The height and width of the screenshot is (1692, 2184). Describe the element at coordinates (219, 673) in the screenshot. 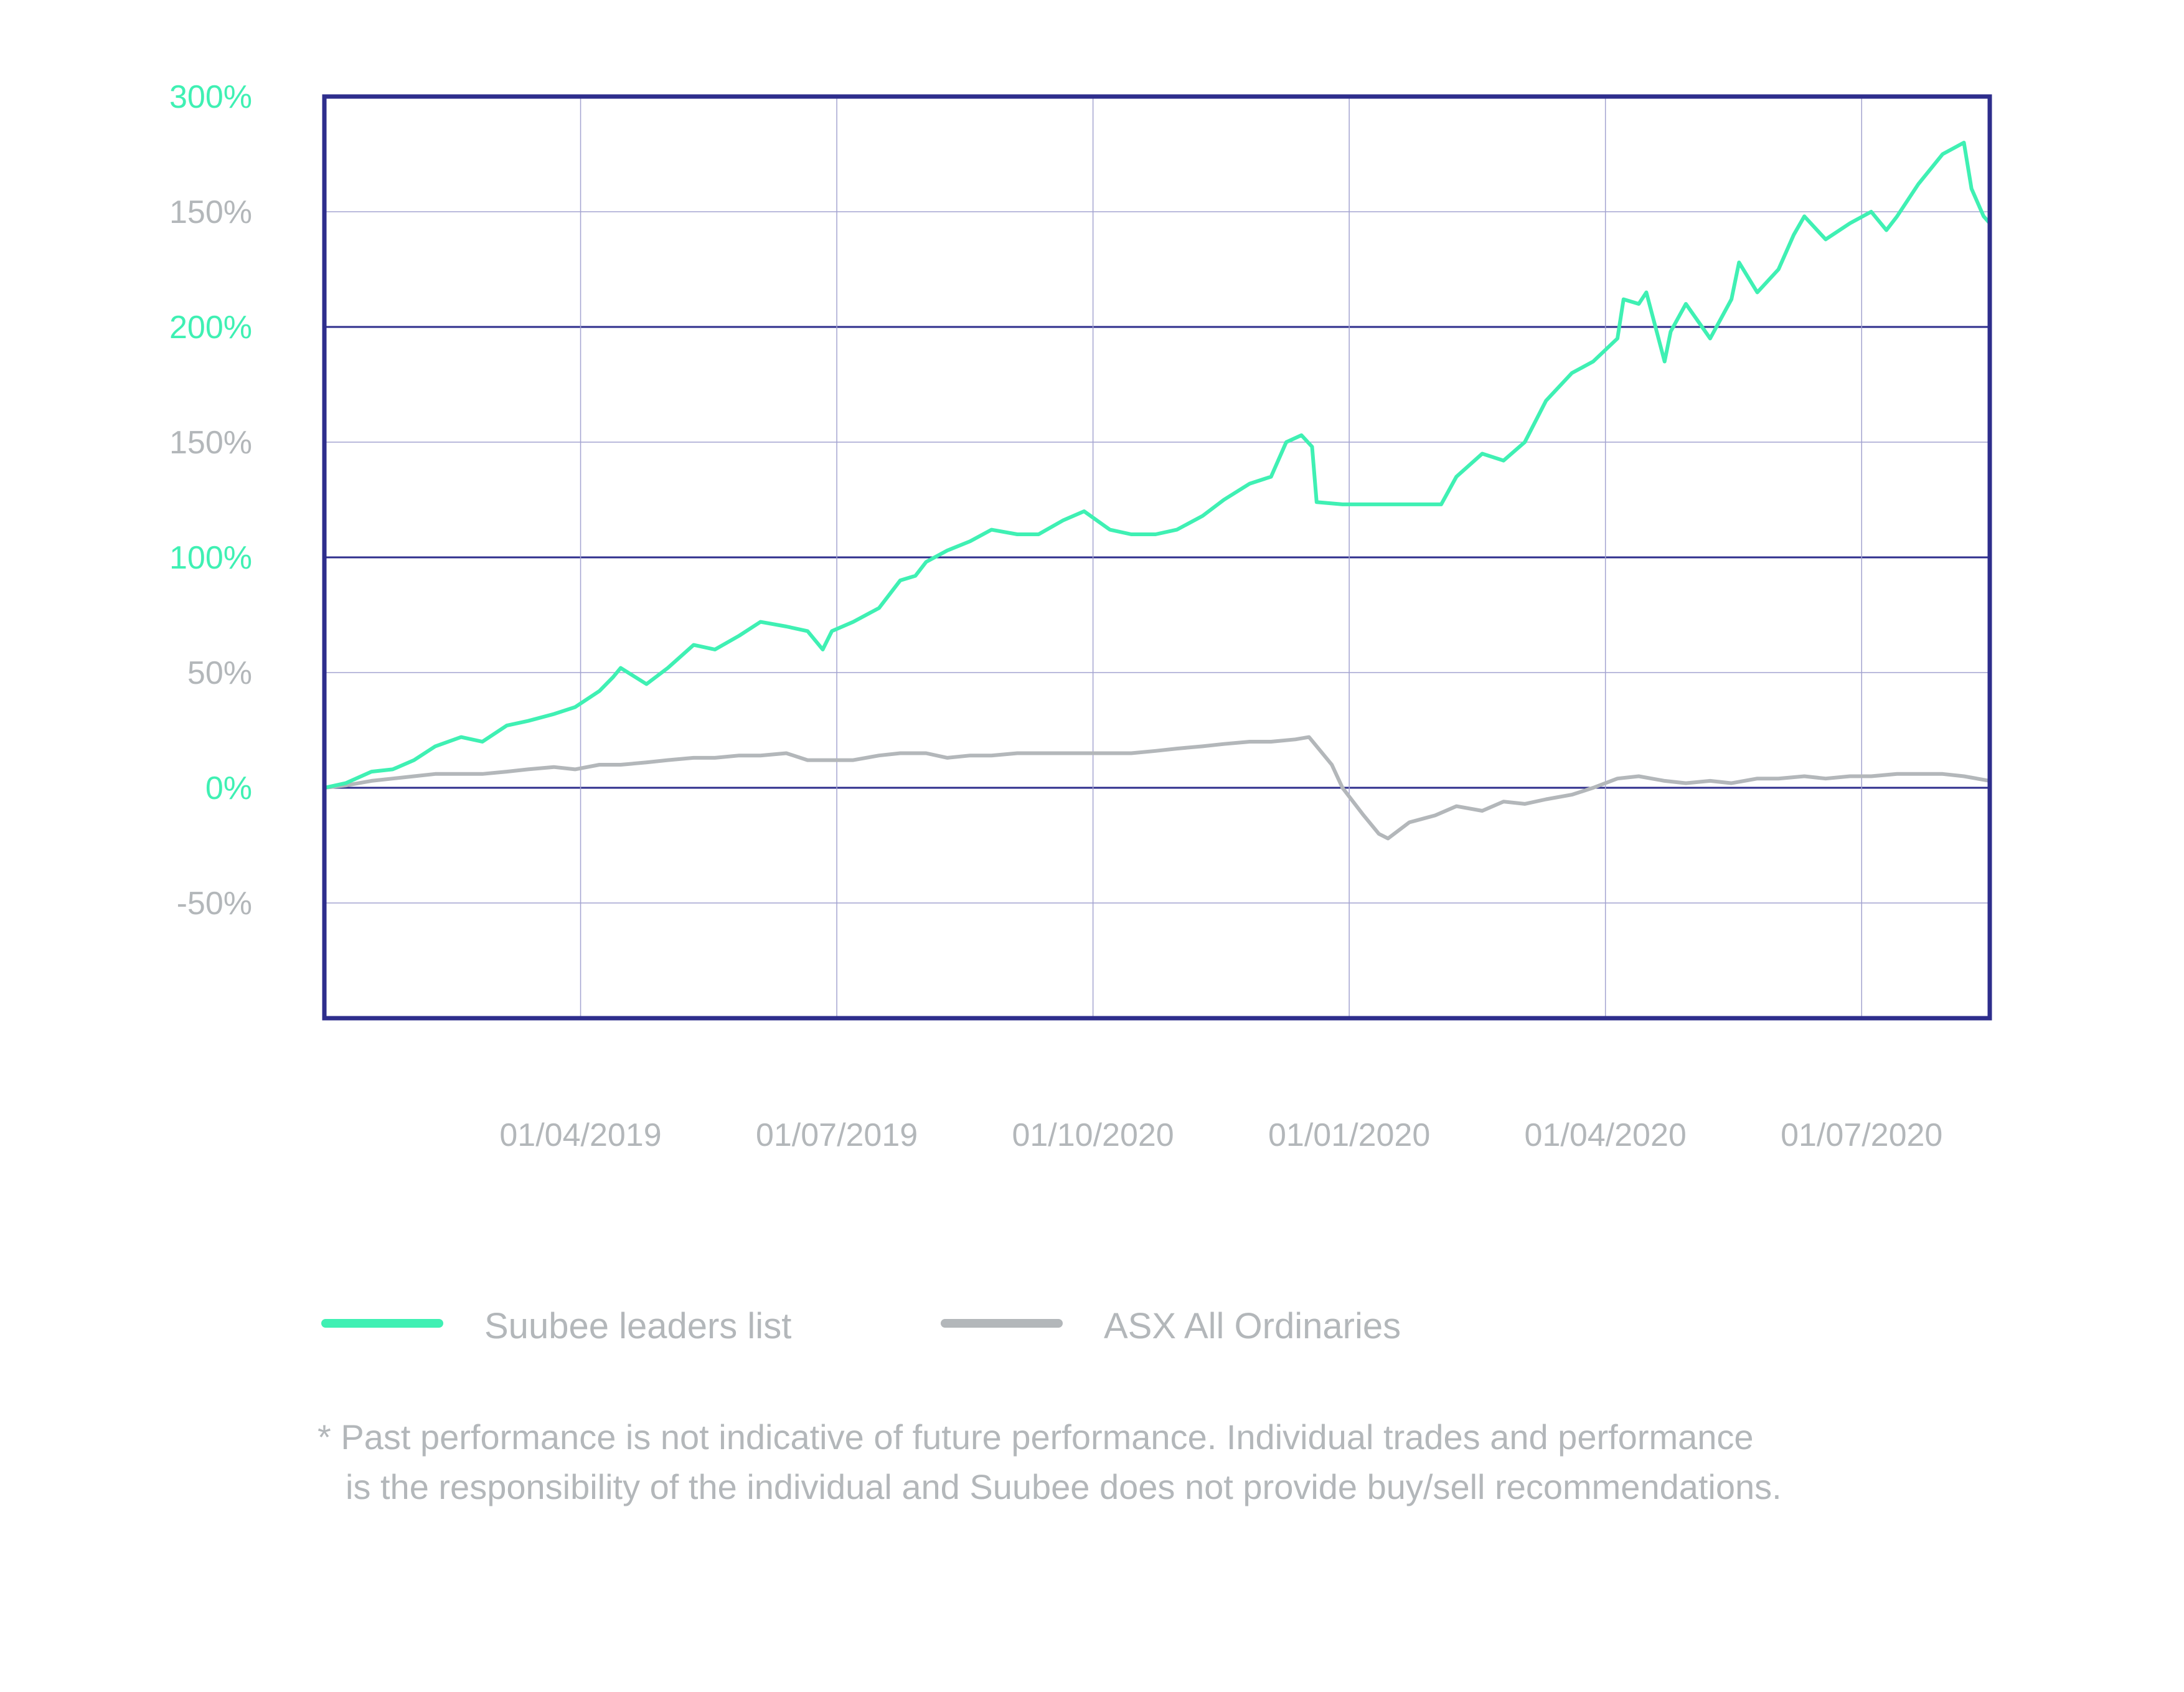

I see `y-tick-label: 50%` at that location.